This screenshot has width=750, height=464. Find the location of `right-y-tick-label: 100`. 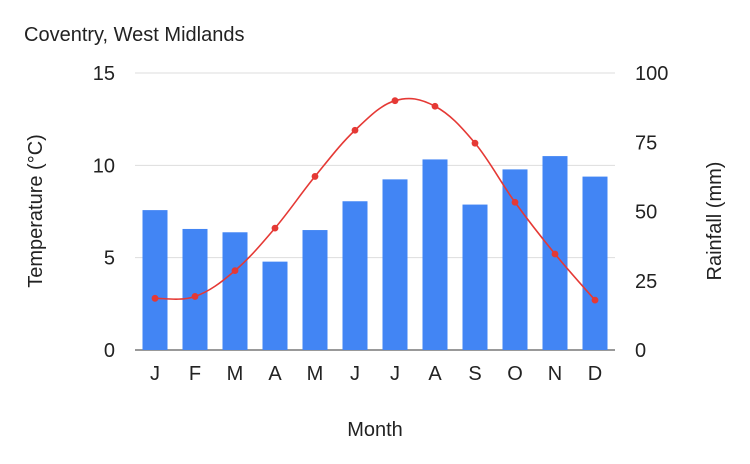

right-y-tick-label: 100 is located at coordinates (651, 74).